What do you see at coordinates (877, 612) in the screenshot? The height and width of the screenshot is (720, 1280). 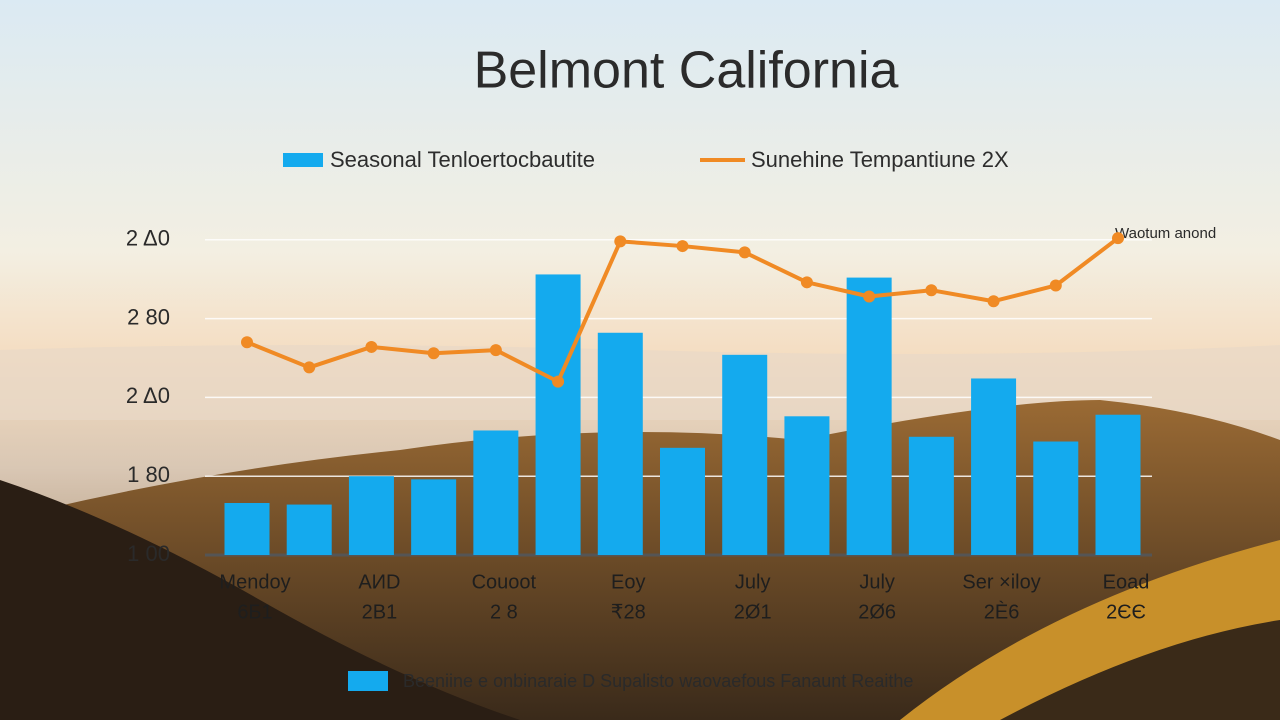 I see `x-tick-sublabel: 2Ø6` at bounding box center [877, 612].